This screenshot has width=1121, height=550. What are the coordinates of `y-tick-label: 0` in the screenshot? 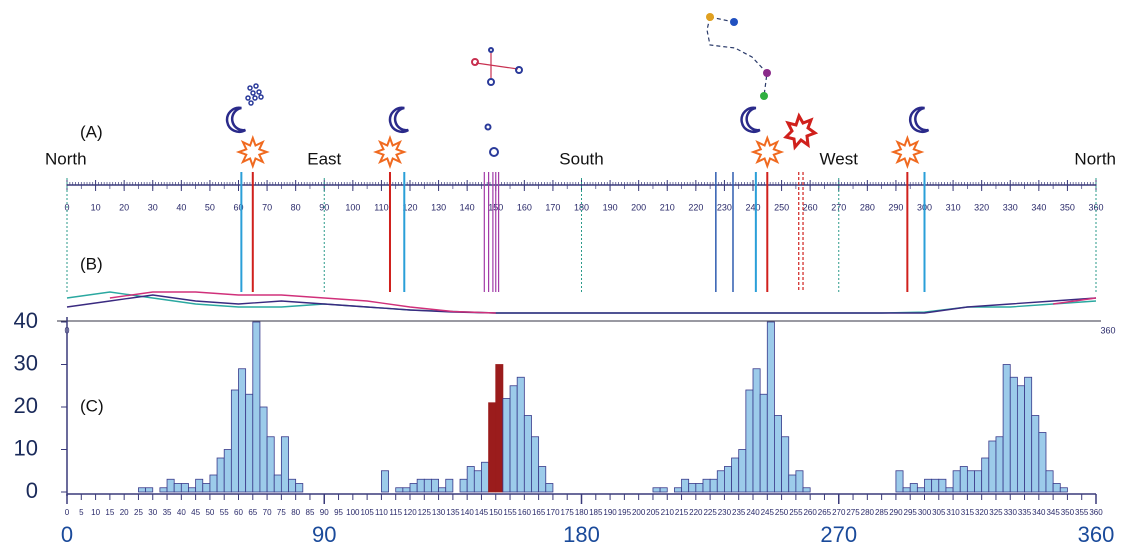 It's located at (32, 490).